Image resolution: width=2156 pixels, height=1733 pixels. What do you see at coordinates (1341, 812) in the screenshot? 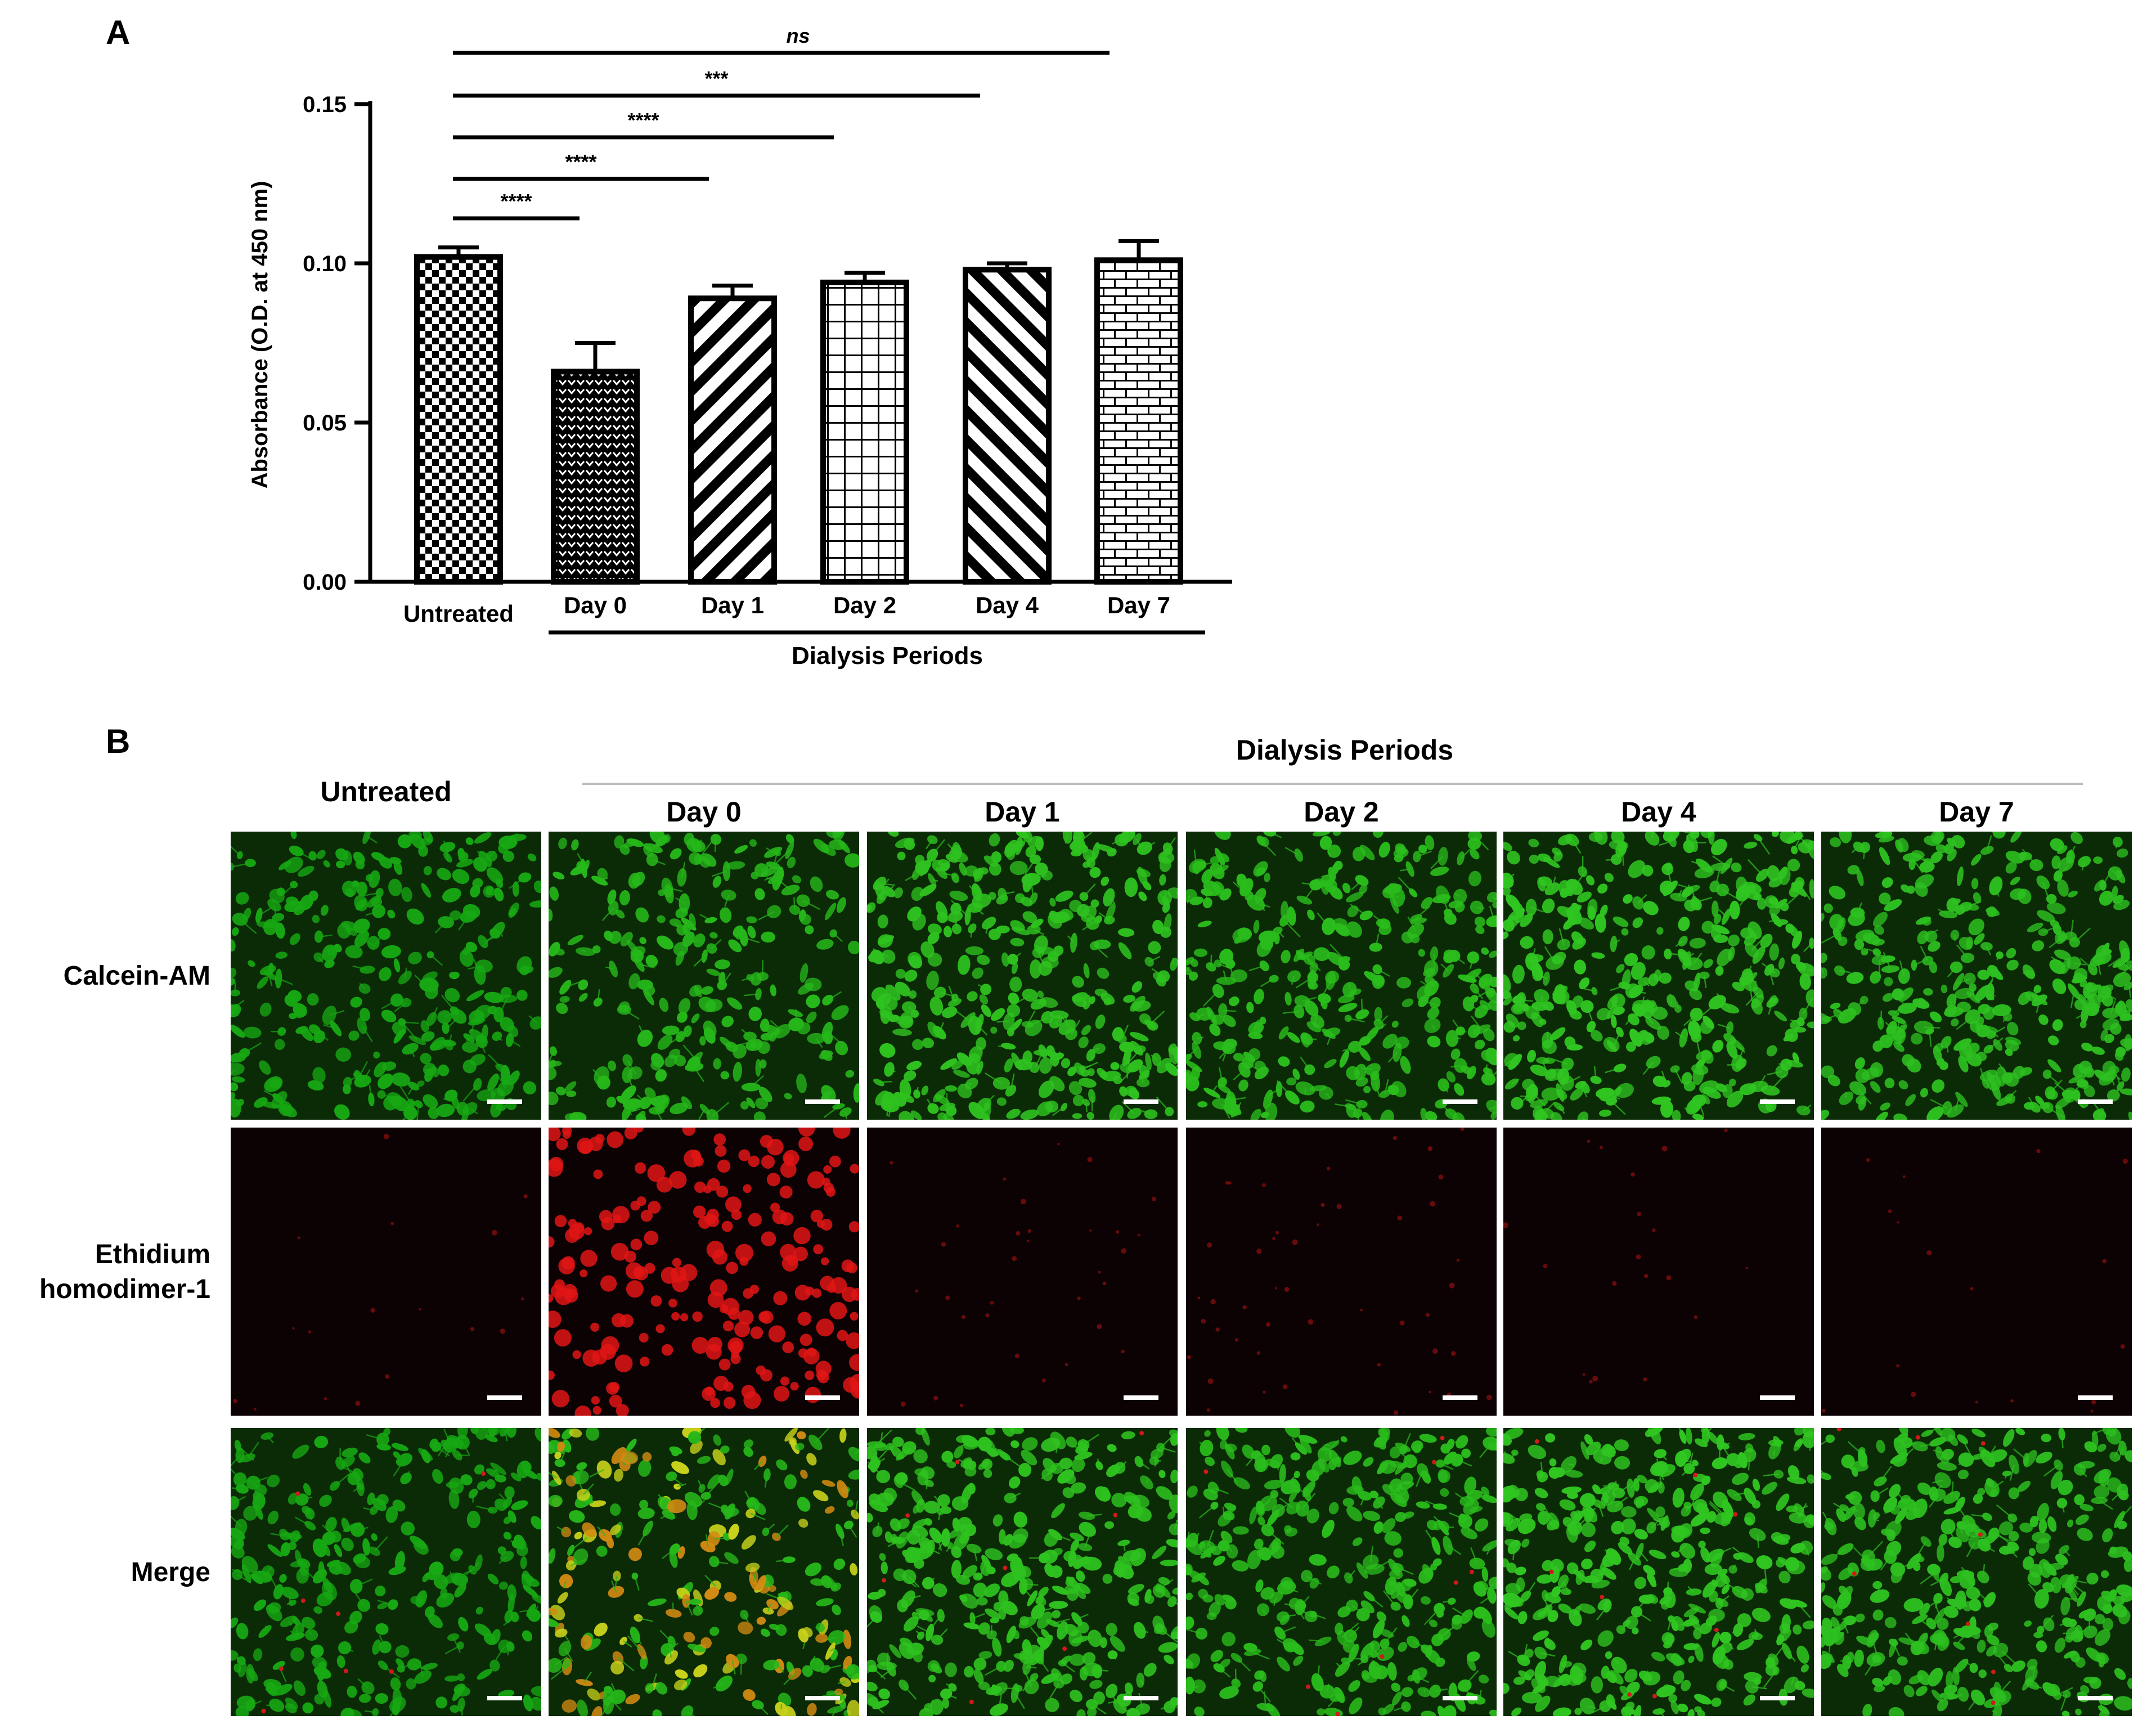
I see `column-label: Day 2` at bounding box center [1341, 812].